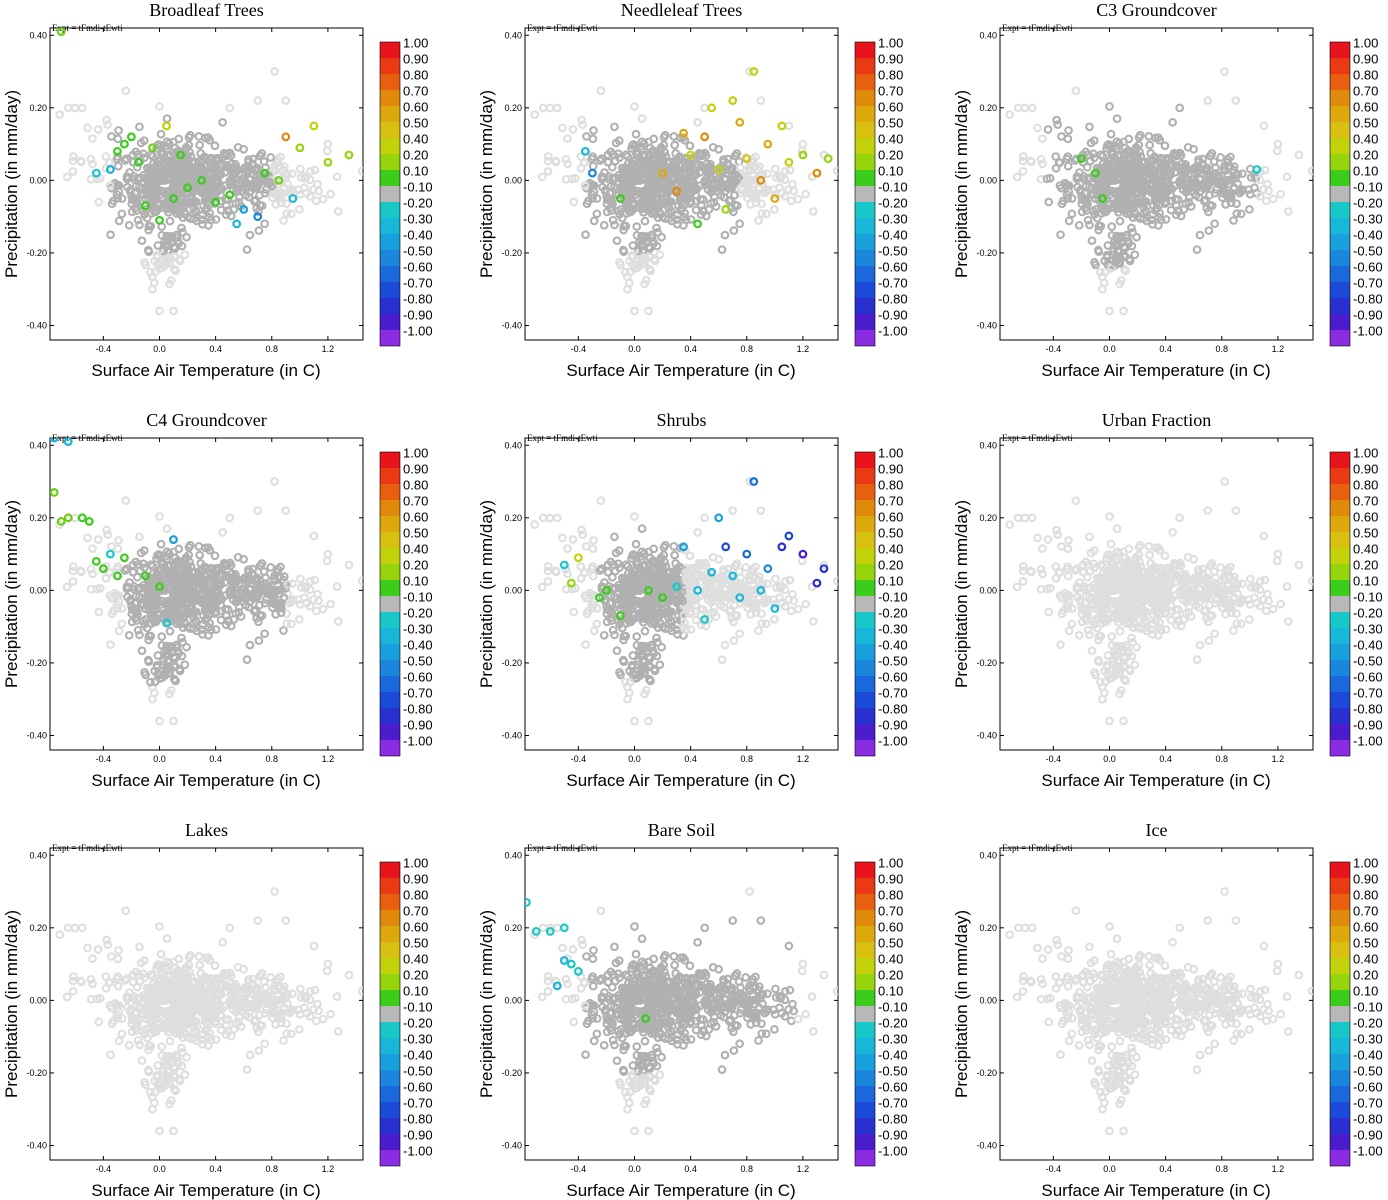 The image size is (1388, 1200). Describe the element at coordinates (1365, 123) in the screenshot. I see `colorbar-label: 0.50` at that location.